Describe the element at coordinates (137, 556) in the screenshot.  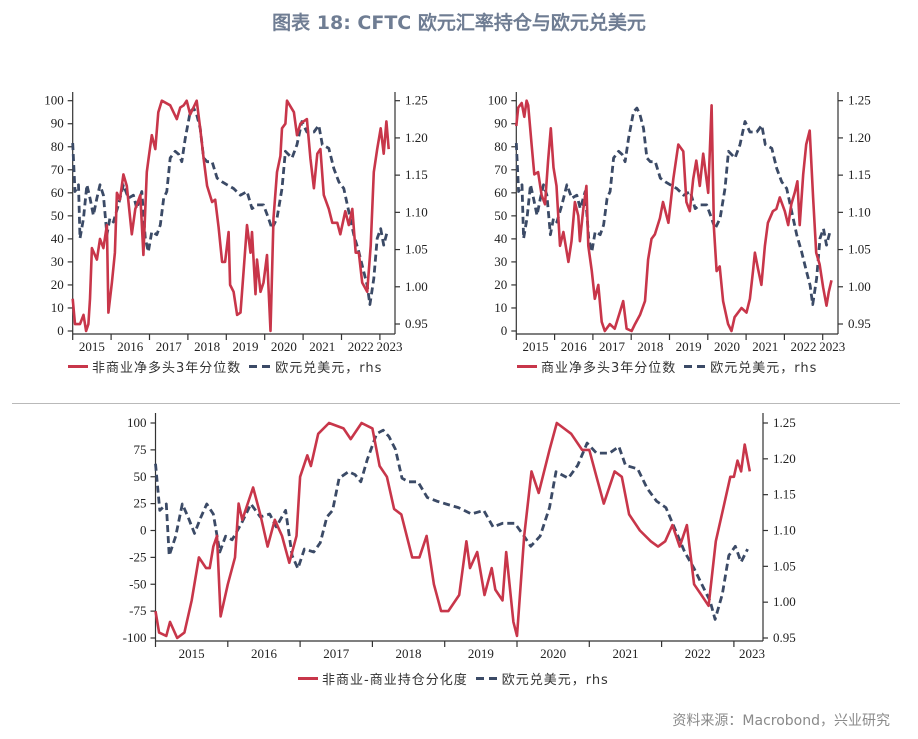
I see `y-left-tick-label: -25` at that location.